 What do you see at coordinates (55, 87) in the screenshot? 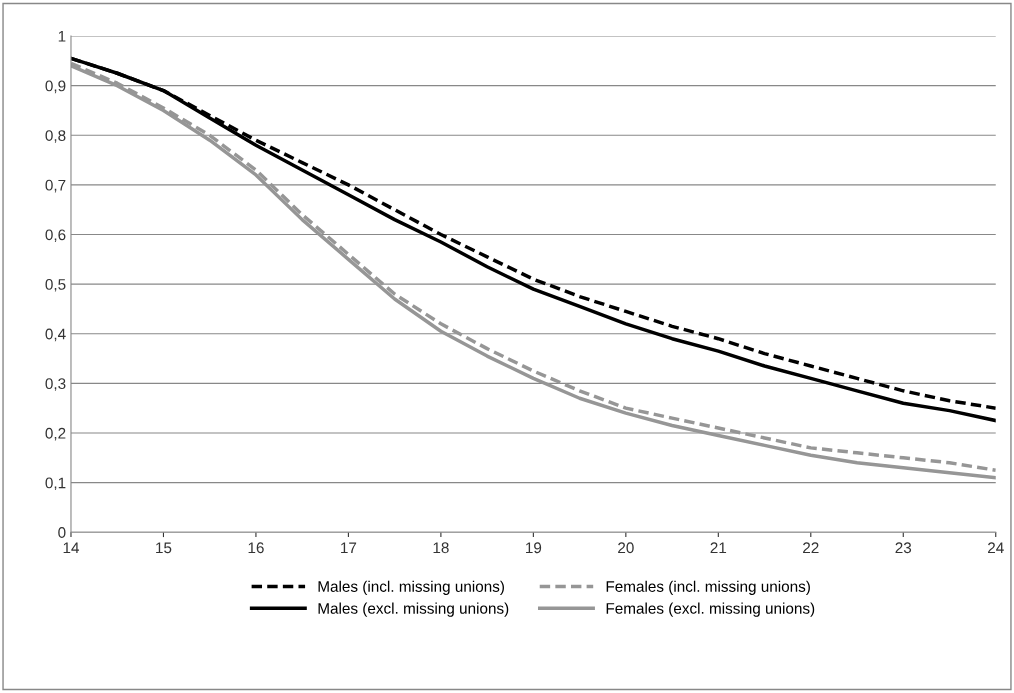
I see `y-tick-label: 0,9` at bounding box center [55, 87].